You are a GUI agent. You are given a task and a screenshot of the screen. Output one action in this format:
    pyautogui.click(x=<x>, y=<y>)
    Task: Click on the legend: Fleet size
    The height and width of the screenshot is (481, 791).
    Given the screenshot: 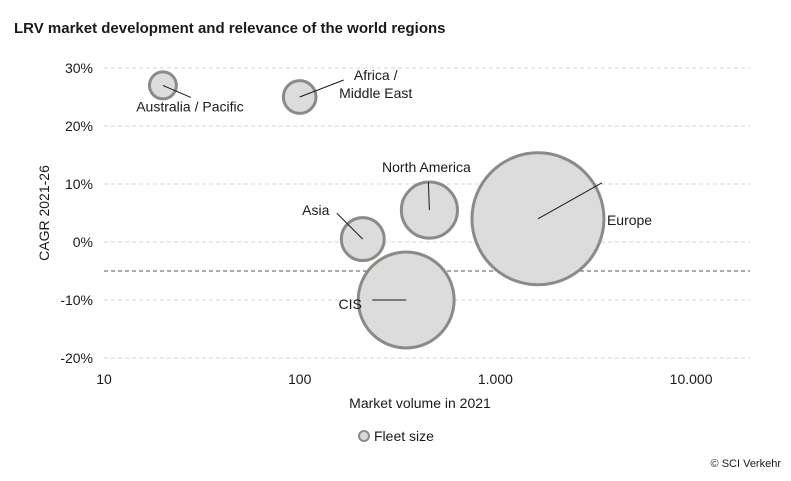 What is the action you would take?
    pyautogui.click(x=396, y=436)
    